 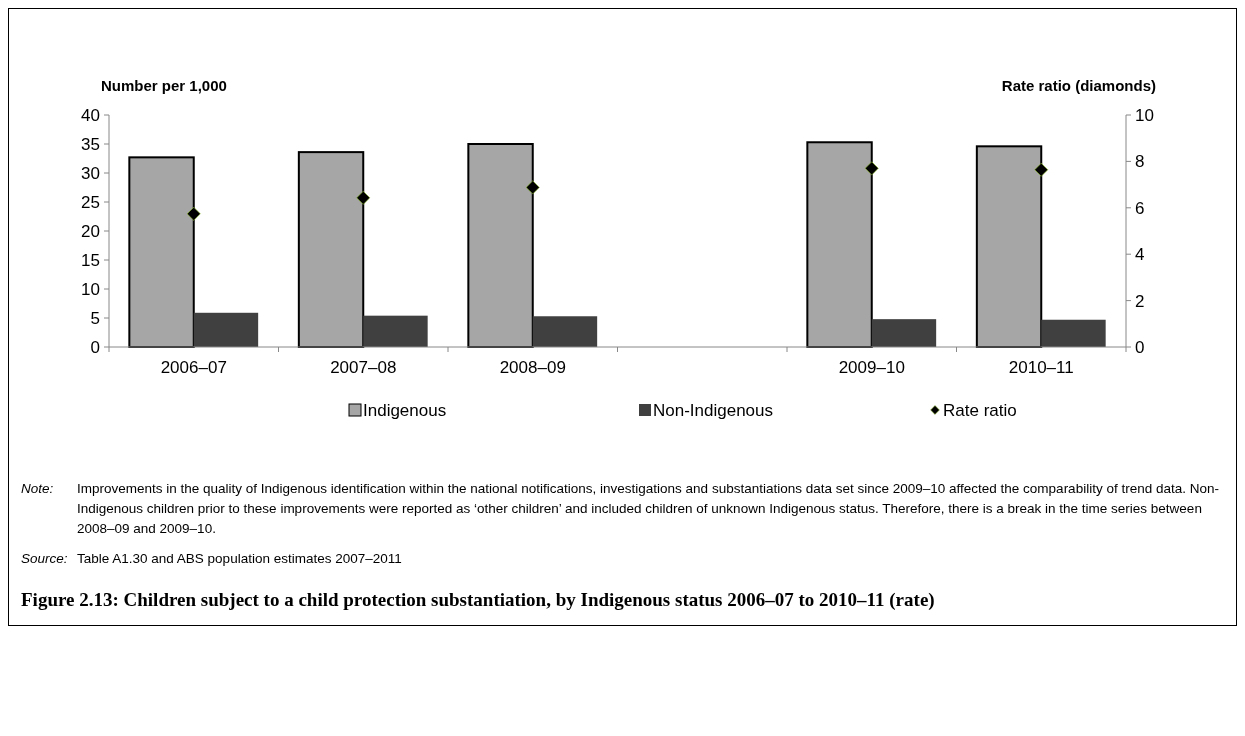 I want to click on x-tick-label: 2009–10, so click(x=871, y=367).